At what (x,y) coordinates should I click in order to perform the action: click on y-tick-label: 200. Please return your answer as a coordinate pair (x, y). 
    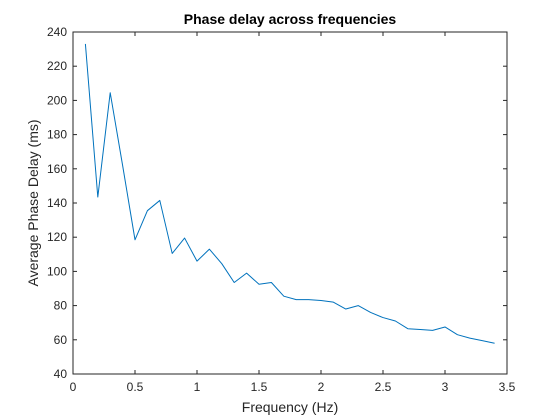
    Looking at the image, I should click on (57, 100).